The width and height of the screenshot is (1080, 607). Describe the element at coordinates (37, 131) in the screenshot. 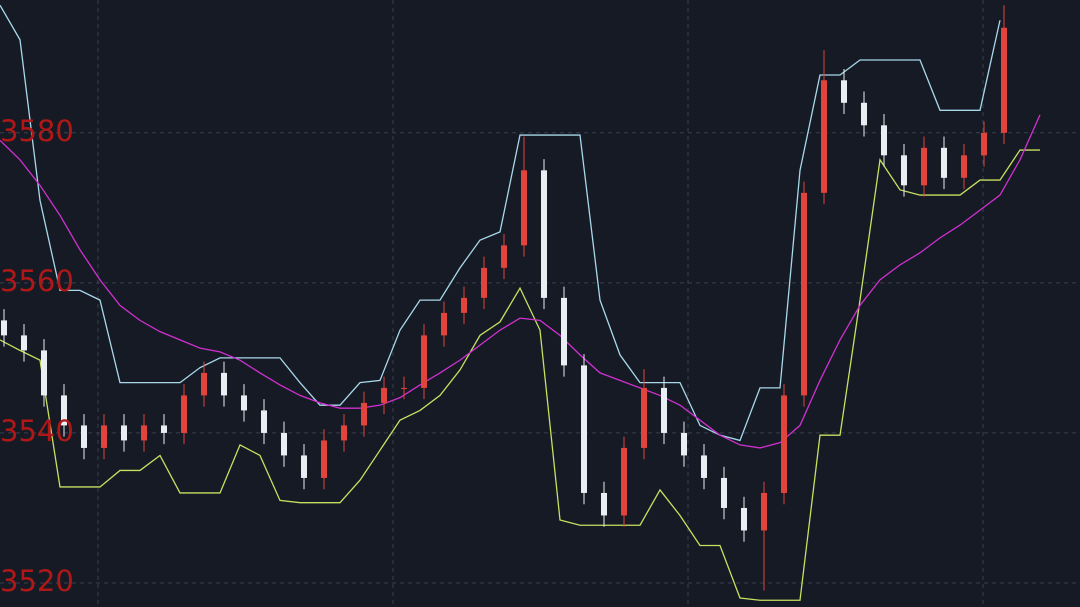

I see `y-tick-label: 3580` at that location.